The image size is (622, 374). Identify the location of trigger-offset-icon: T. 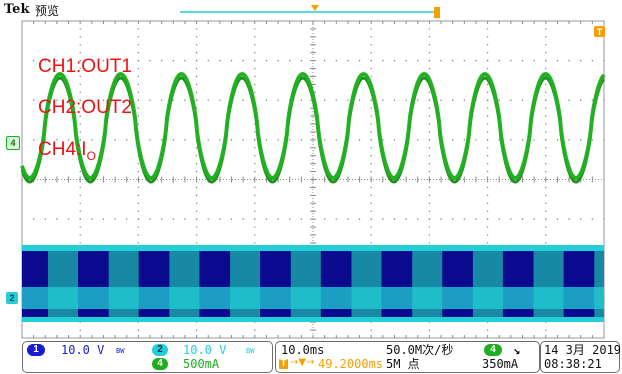
(283, 364).